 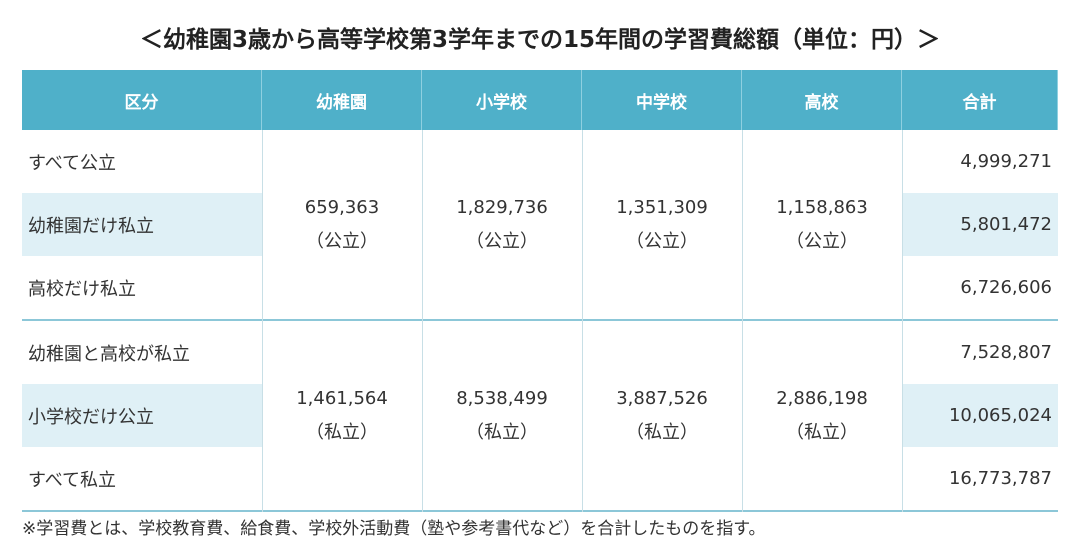 I want to click on title: ＜幼稚園3歳から高等学校第3学年までの15年間の学習費総額（単位：円）＞, so click(x=539, y=40).